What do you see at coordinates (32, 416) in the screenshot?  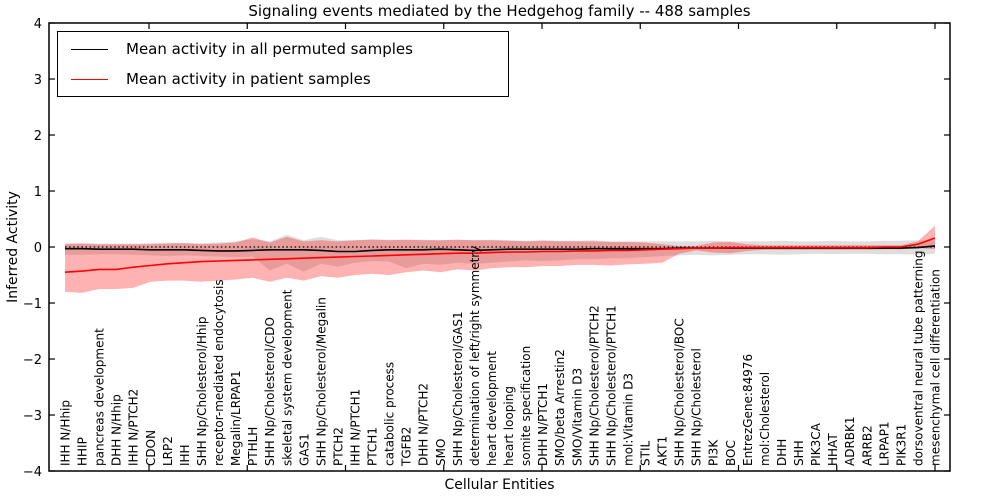 I see `y-tick-label: −3` at bounding box center [32, 416].